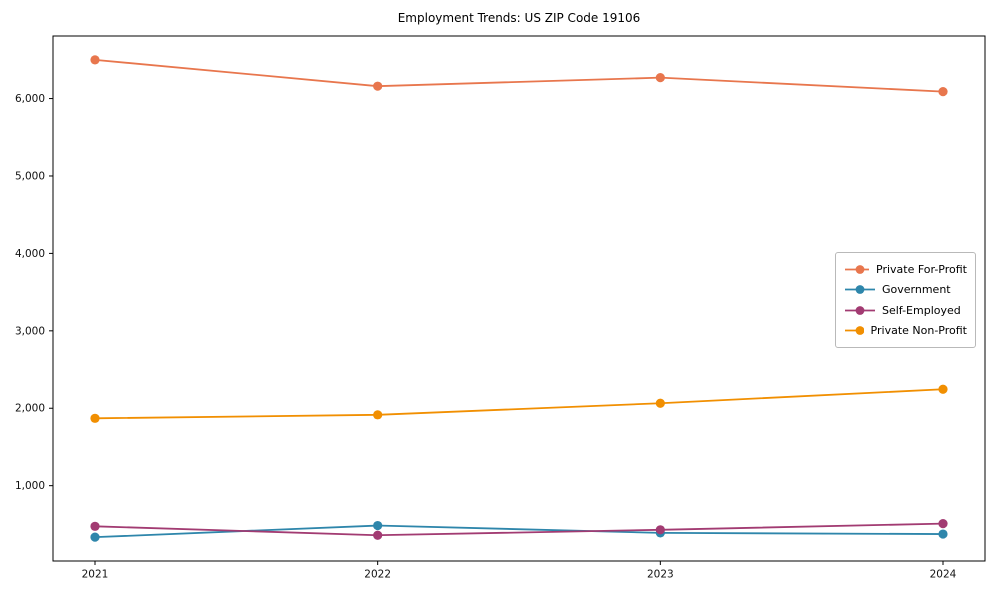  Describe the element at coordinates (660, 575) in the screenshot. I see `x-tick-label: 2023` at that location.